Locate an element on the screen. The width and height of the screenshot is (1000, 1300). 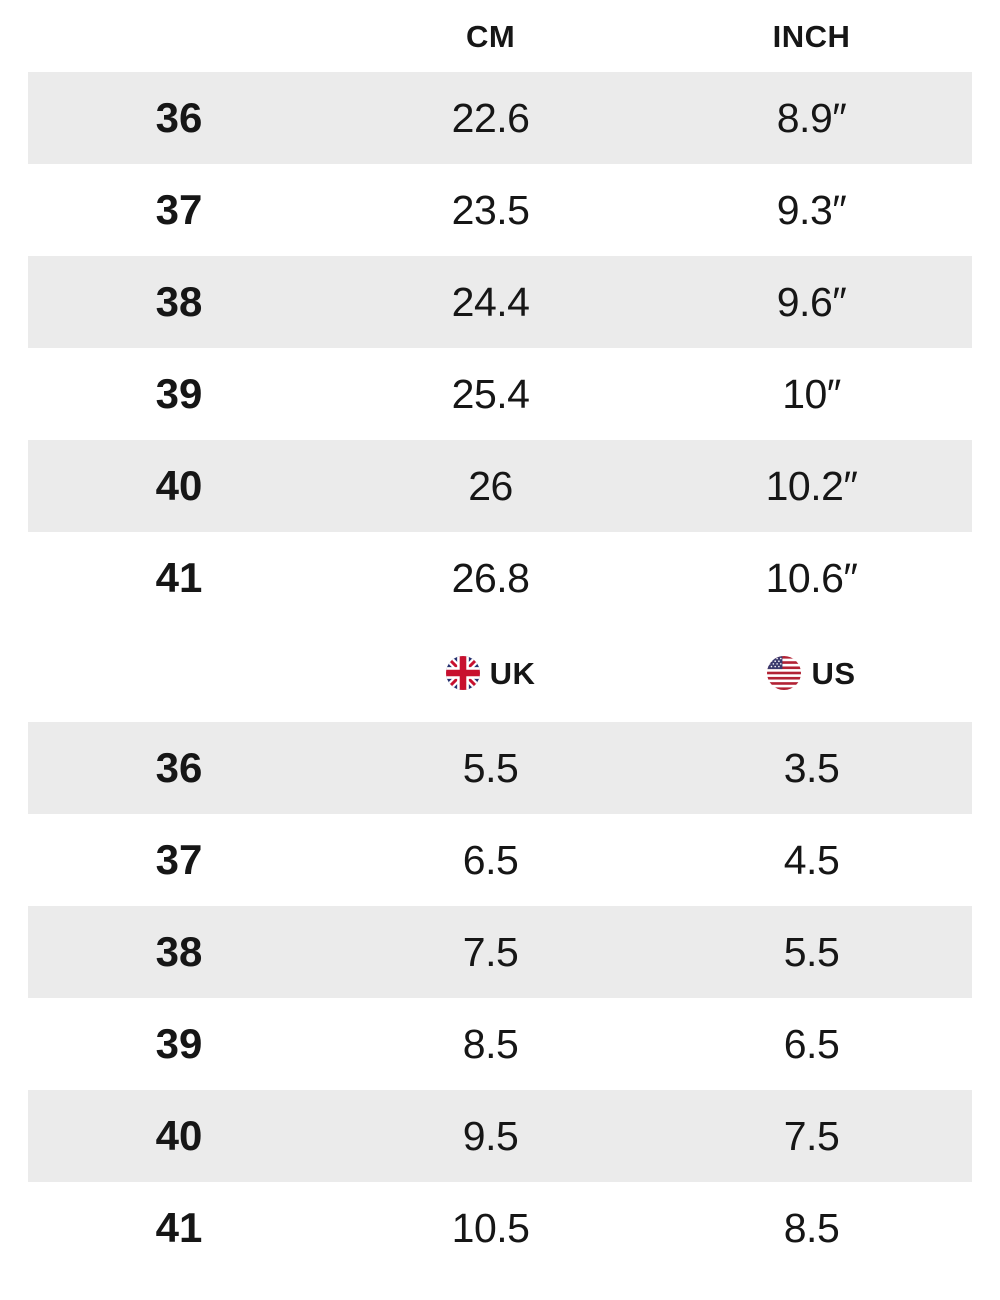
inch-cell: 10.2″ is located at coordinates (811, 485).